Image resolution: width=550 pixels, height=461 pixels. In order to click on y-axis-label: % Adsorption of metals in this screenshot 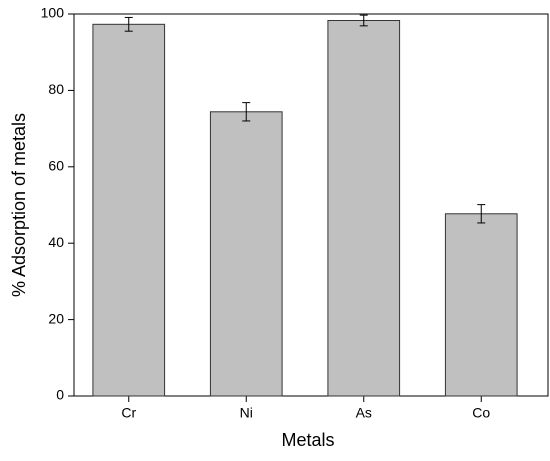, I will do `click(19, 205)`.